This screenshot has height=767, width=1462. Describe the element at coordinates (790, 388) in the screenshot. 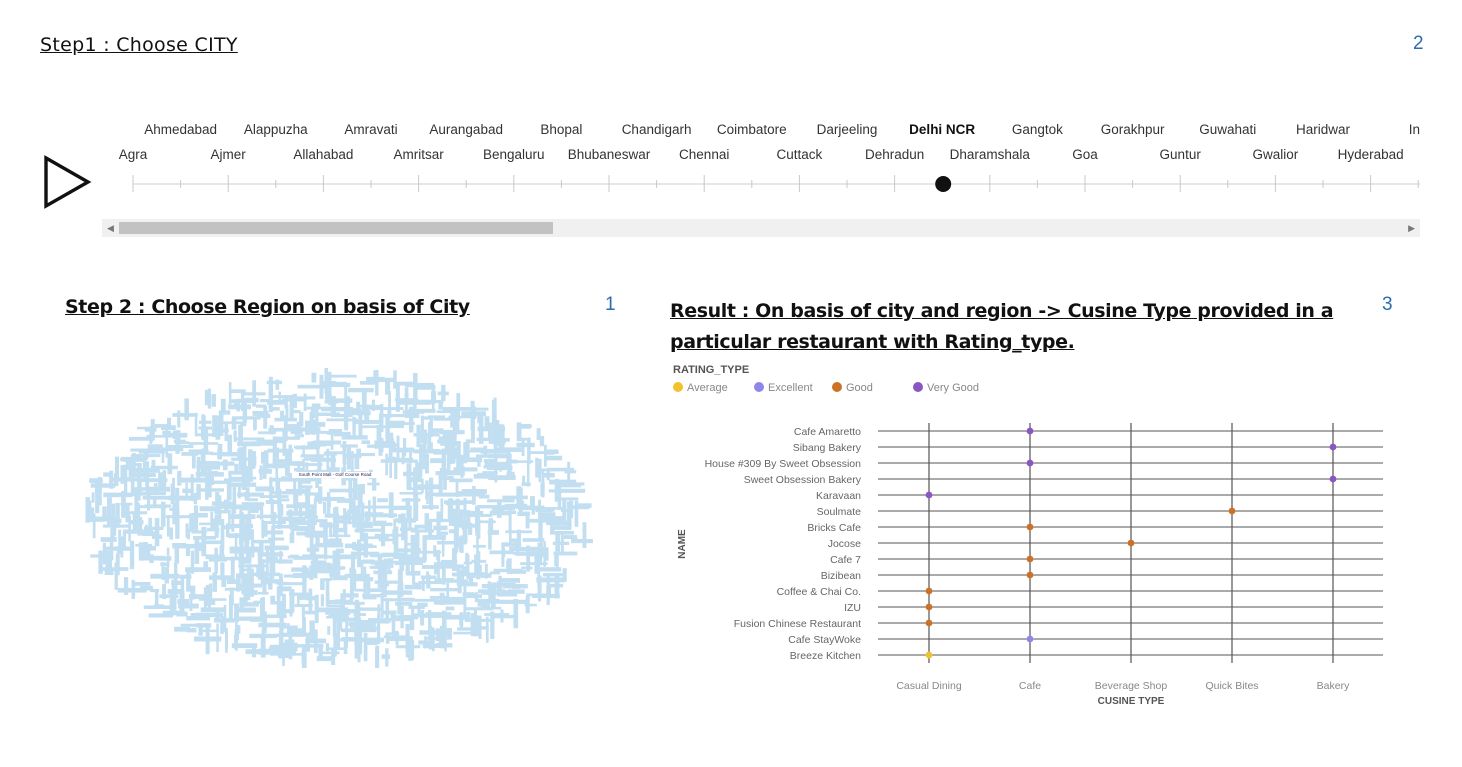

I see `legend-entry: Excellent` at that location.